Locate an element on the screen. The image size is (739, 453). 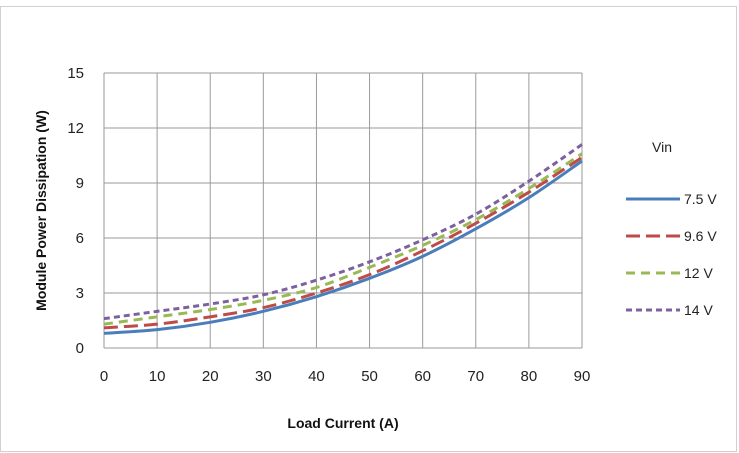
x-tick-label: 0 is located at coordinates (104, 376).